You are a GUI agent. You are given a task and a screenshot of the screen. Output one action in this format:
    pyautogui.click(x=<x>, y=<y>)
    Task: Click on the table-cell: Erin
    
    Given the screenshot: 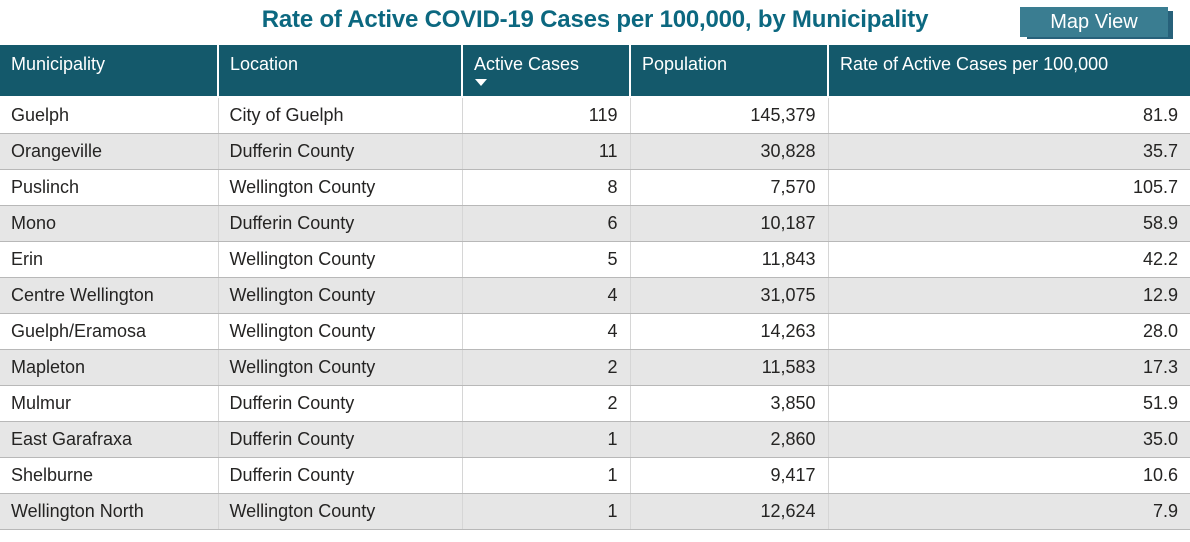 What is the action you would take?
    pyautogui.click(x=109, y=259)
    